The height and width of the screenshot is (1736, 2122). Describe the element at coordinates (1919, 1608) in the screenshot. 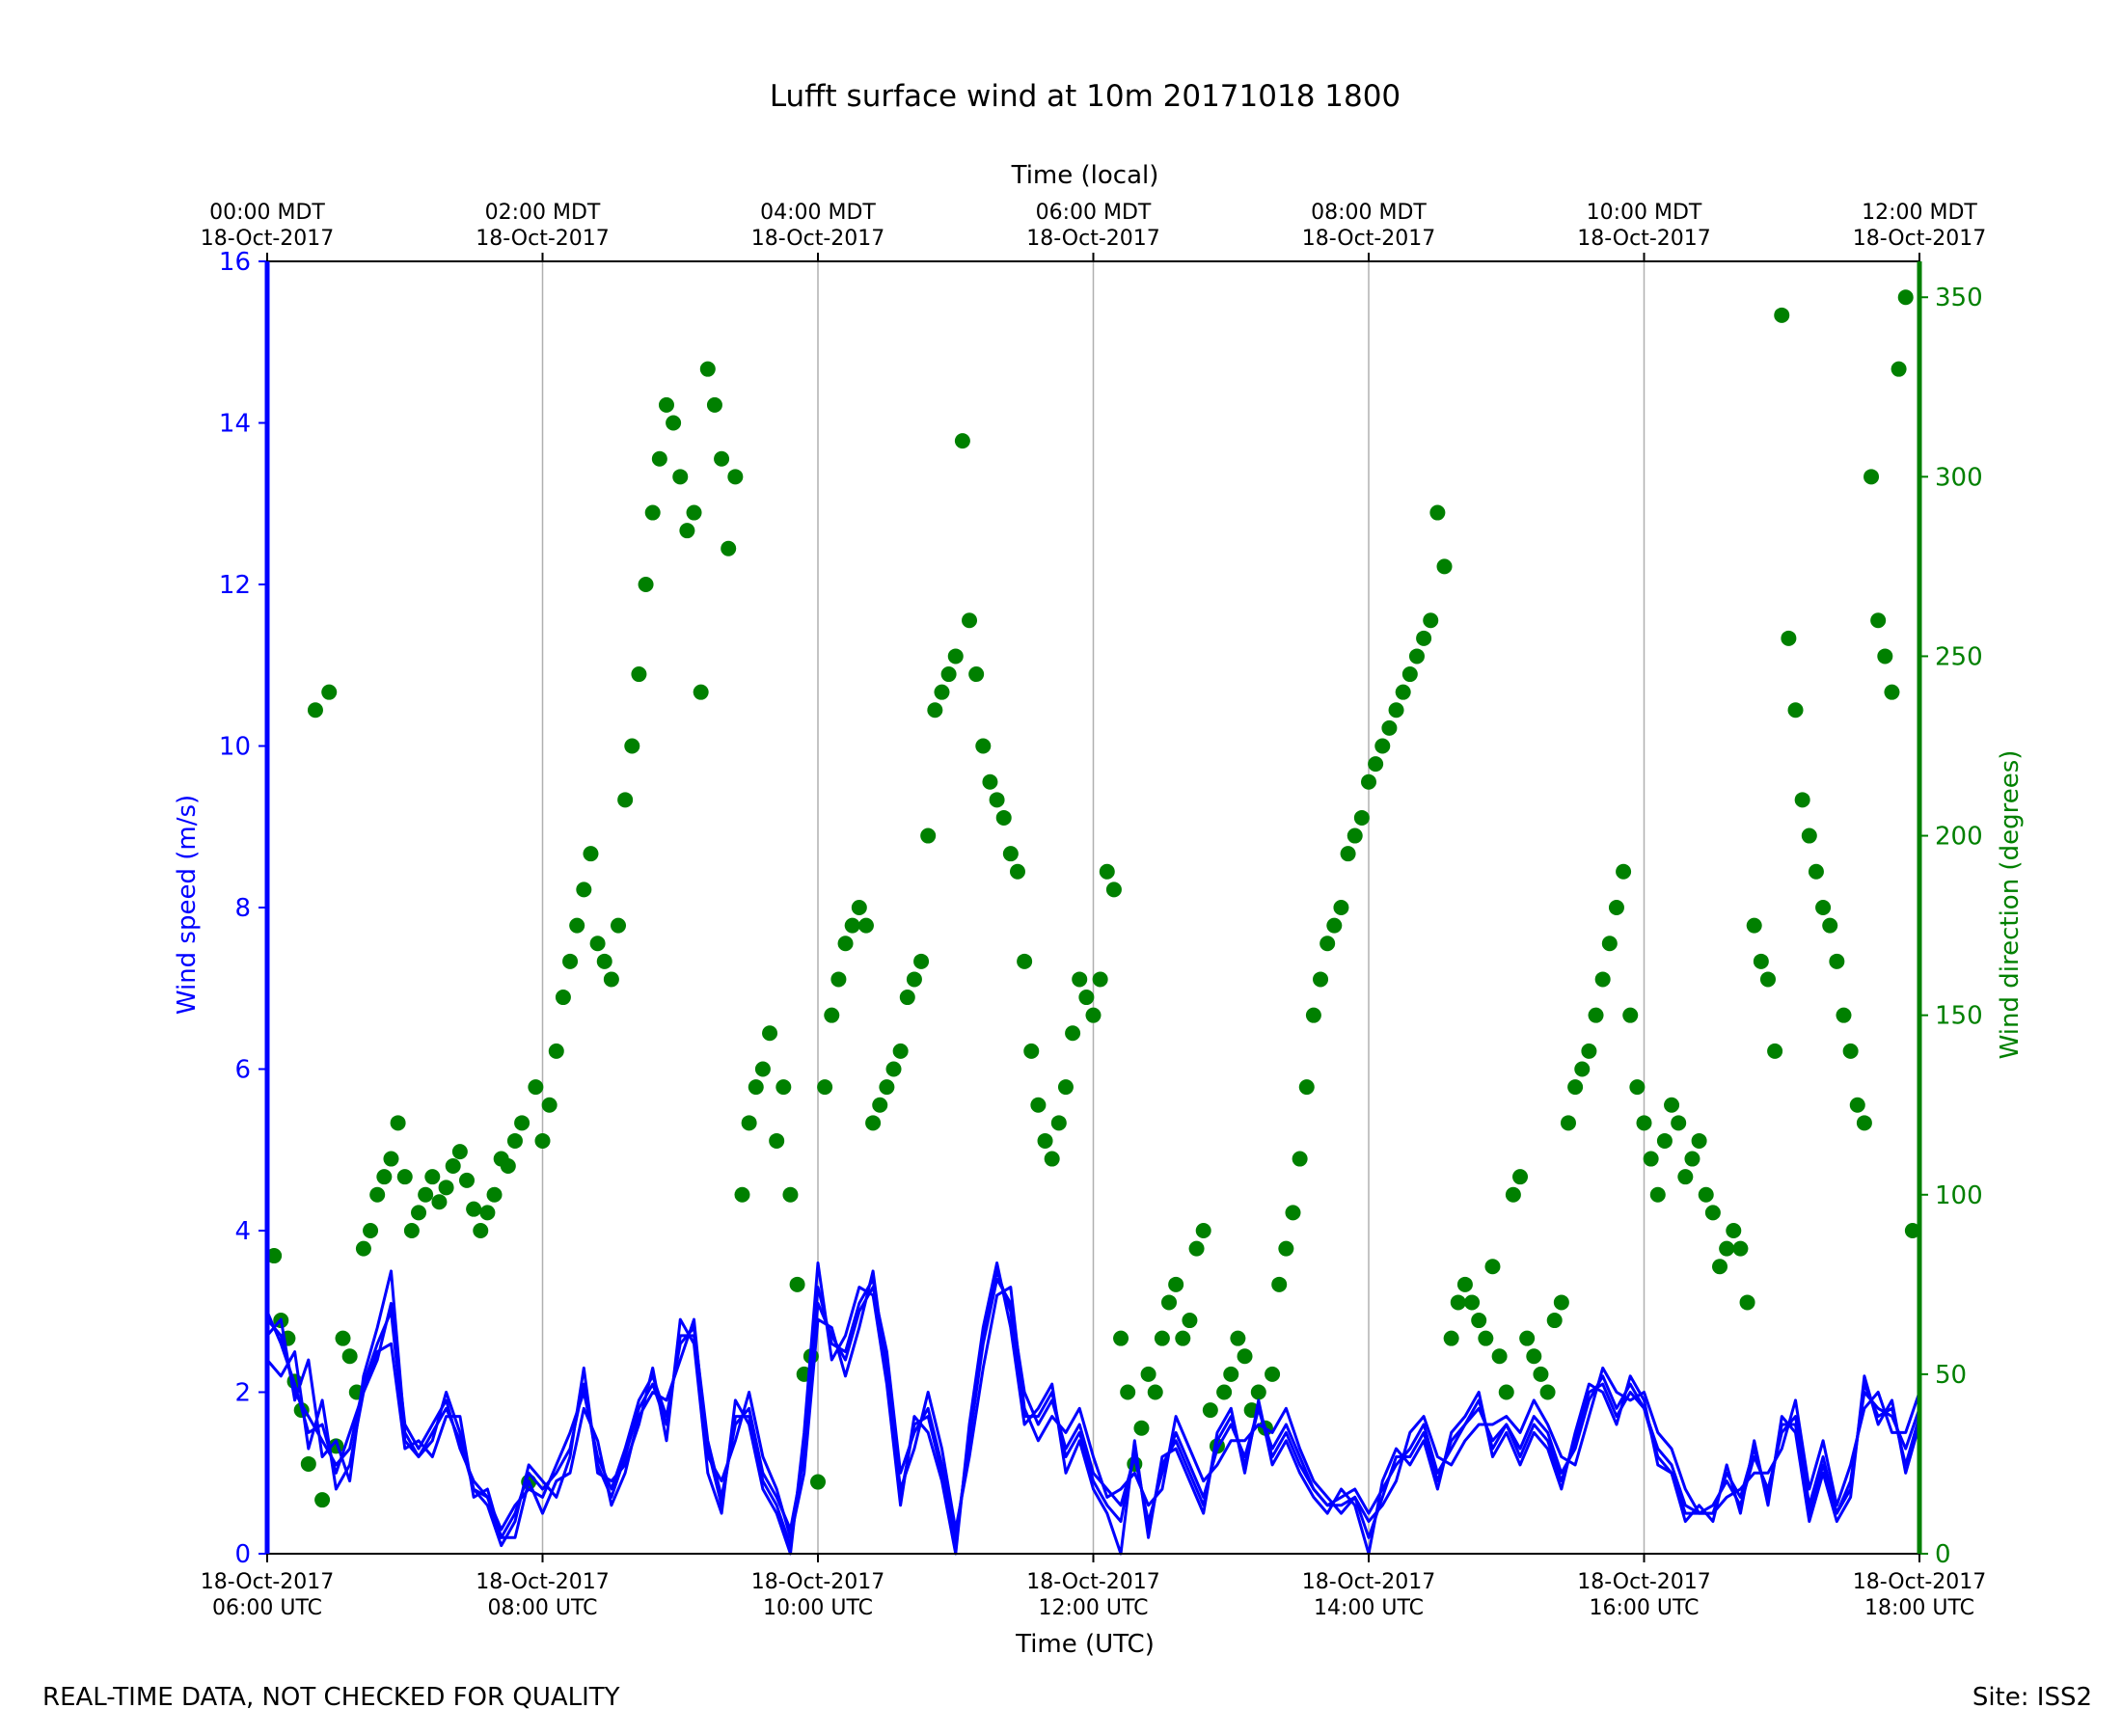

I see `bottom-tick-time: 18:00 UTC` at that location.